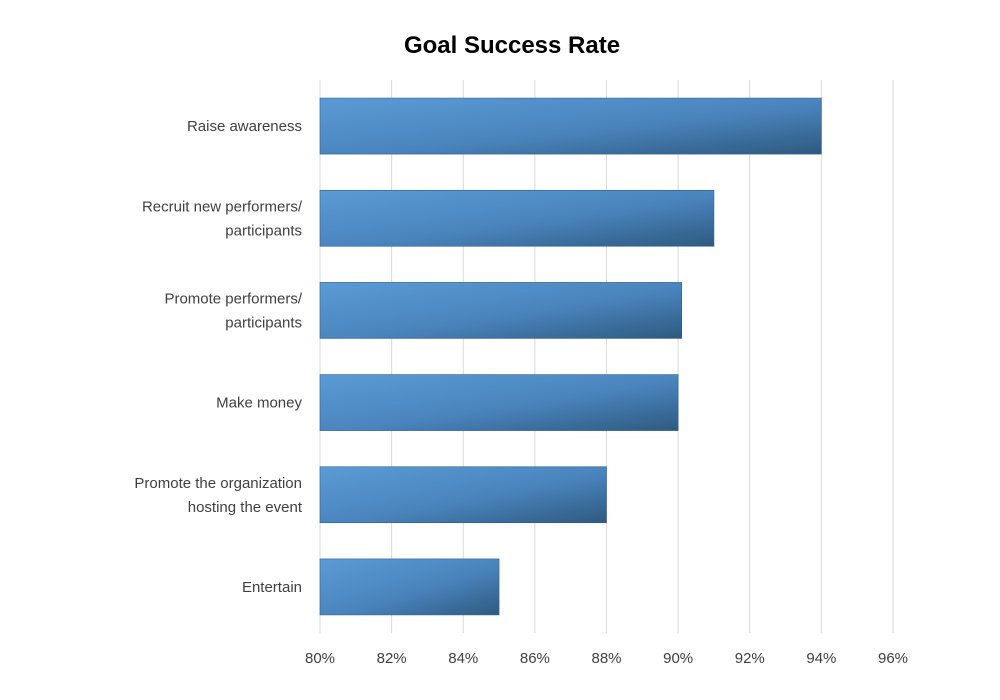  Describe the element at coordinates (233, 310) in the screenshot. I see `category-label: Promote performers/participants` at that location.